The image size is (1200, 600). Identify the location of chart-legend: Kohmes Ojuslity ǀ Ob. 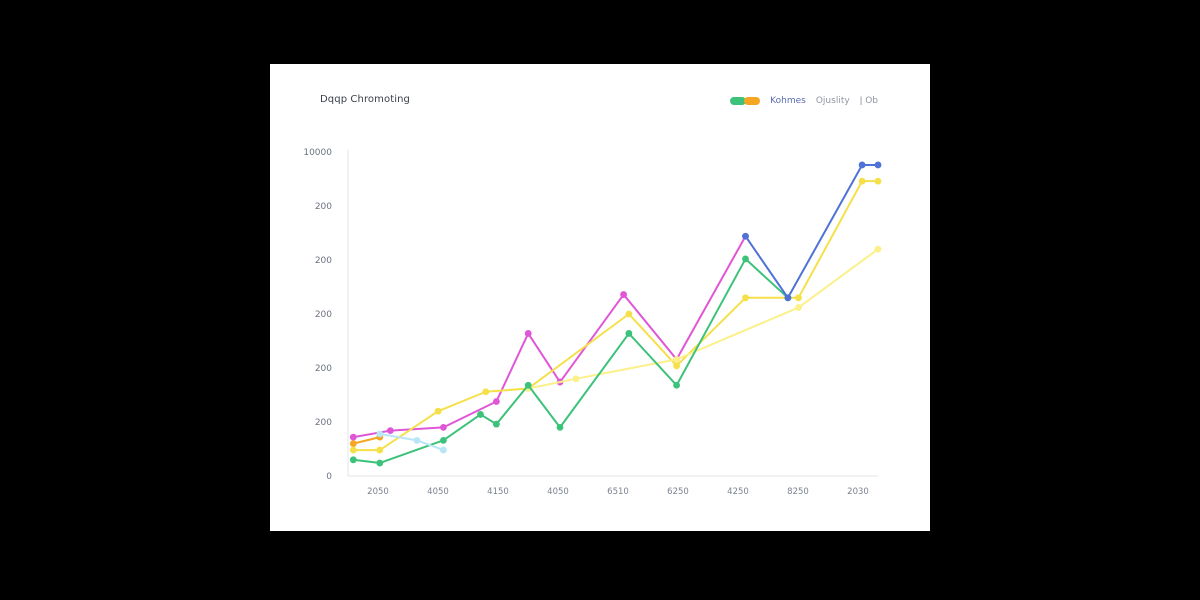
(804, 101).